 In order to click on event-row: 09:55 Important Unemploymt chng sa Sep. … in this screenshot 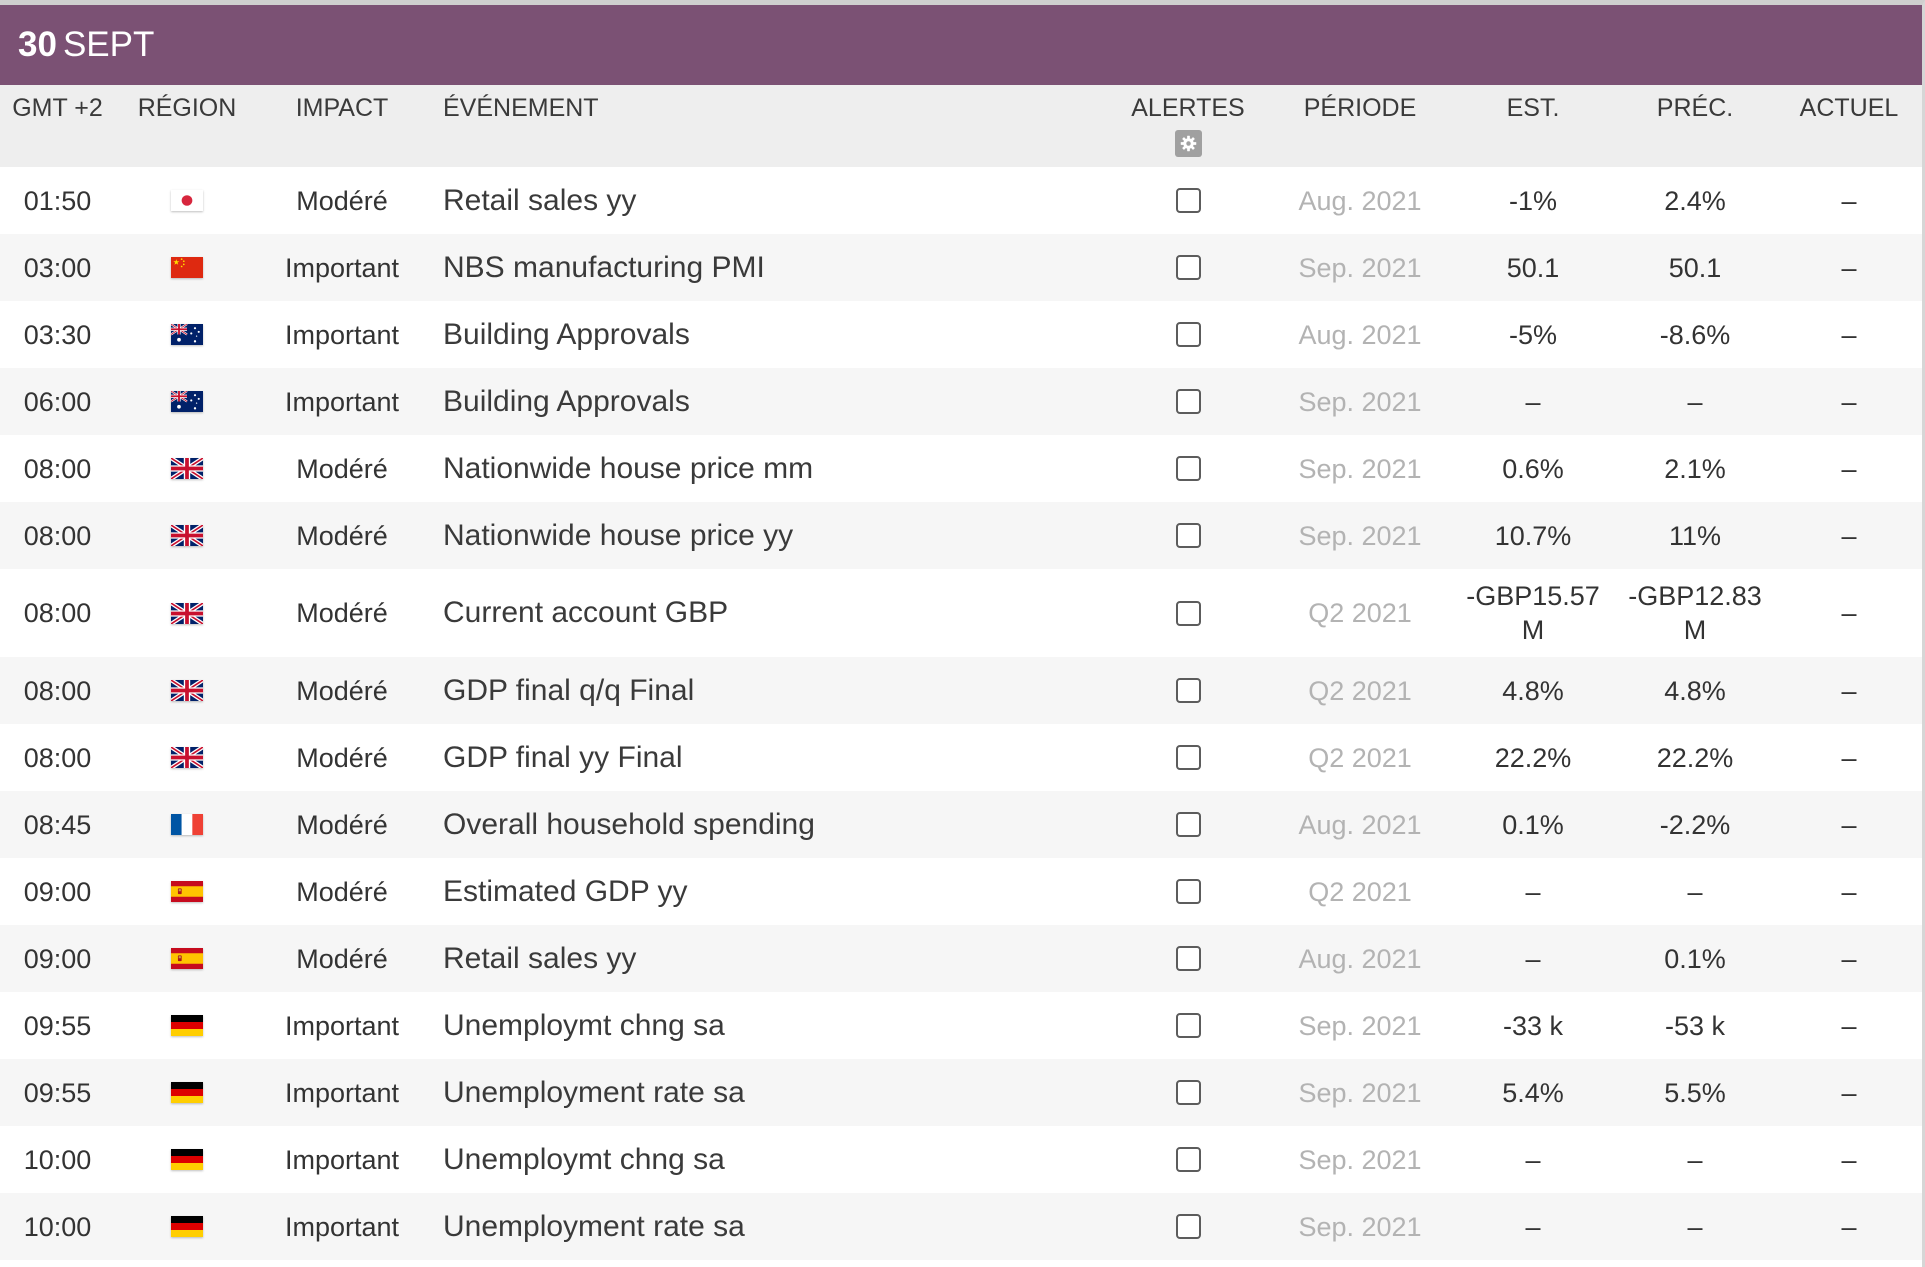, I will do `click(961, 1025)`.